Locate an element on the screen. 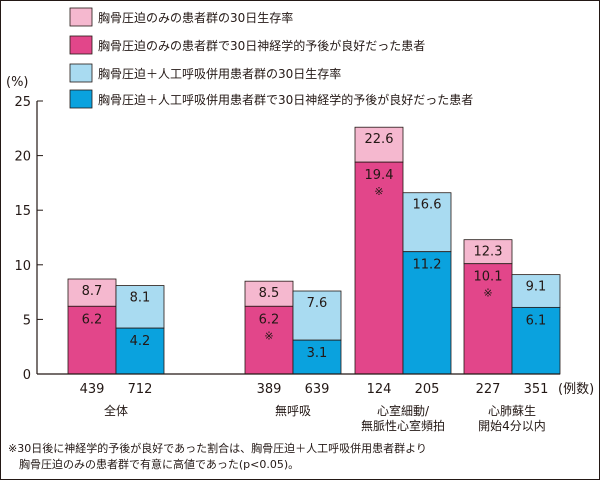  data-label-neuro: 19.4 is located at coordinates (379, 175).